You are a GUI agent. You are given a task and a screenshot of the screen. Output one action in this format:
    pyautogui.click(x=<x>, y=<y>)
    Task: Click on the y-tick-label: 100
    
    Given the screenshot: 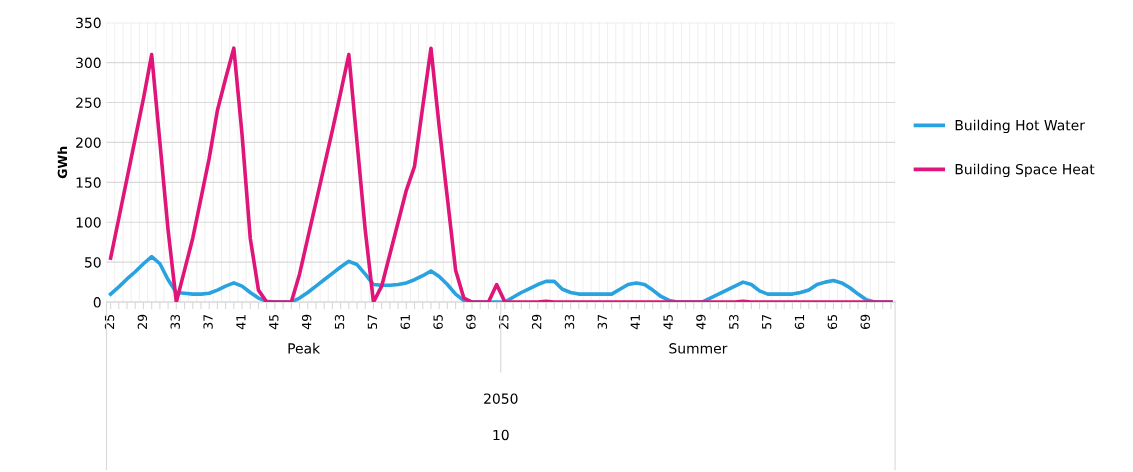 What is the action you would take?
    pyautogui.click(x=88, y=222)
    